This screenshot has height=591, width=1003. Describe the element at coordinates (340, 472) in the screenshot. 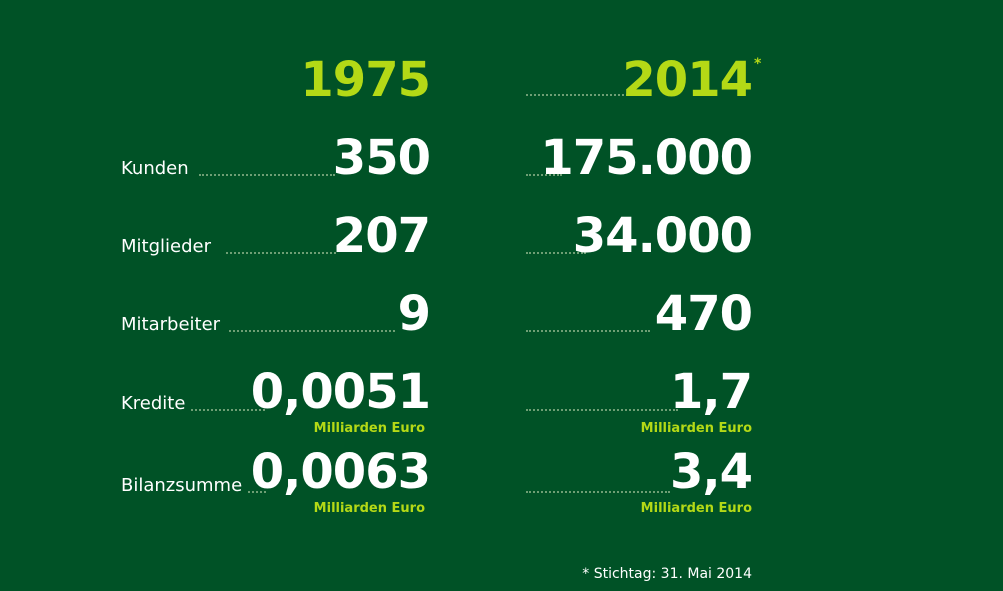

I see `row-bilanzsumme-value-1975: 0,0063` at that location.